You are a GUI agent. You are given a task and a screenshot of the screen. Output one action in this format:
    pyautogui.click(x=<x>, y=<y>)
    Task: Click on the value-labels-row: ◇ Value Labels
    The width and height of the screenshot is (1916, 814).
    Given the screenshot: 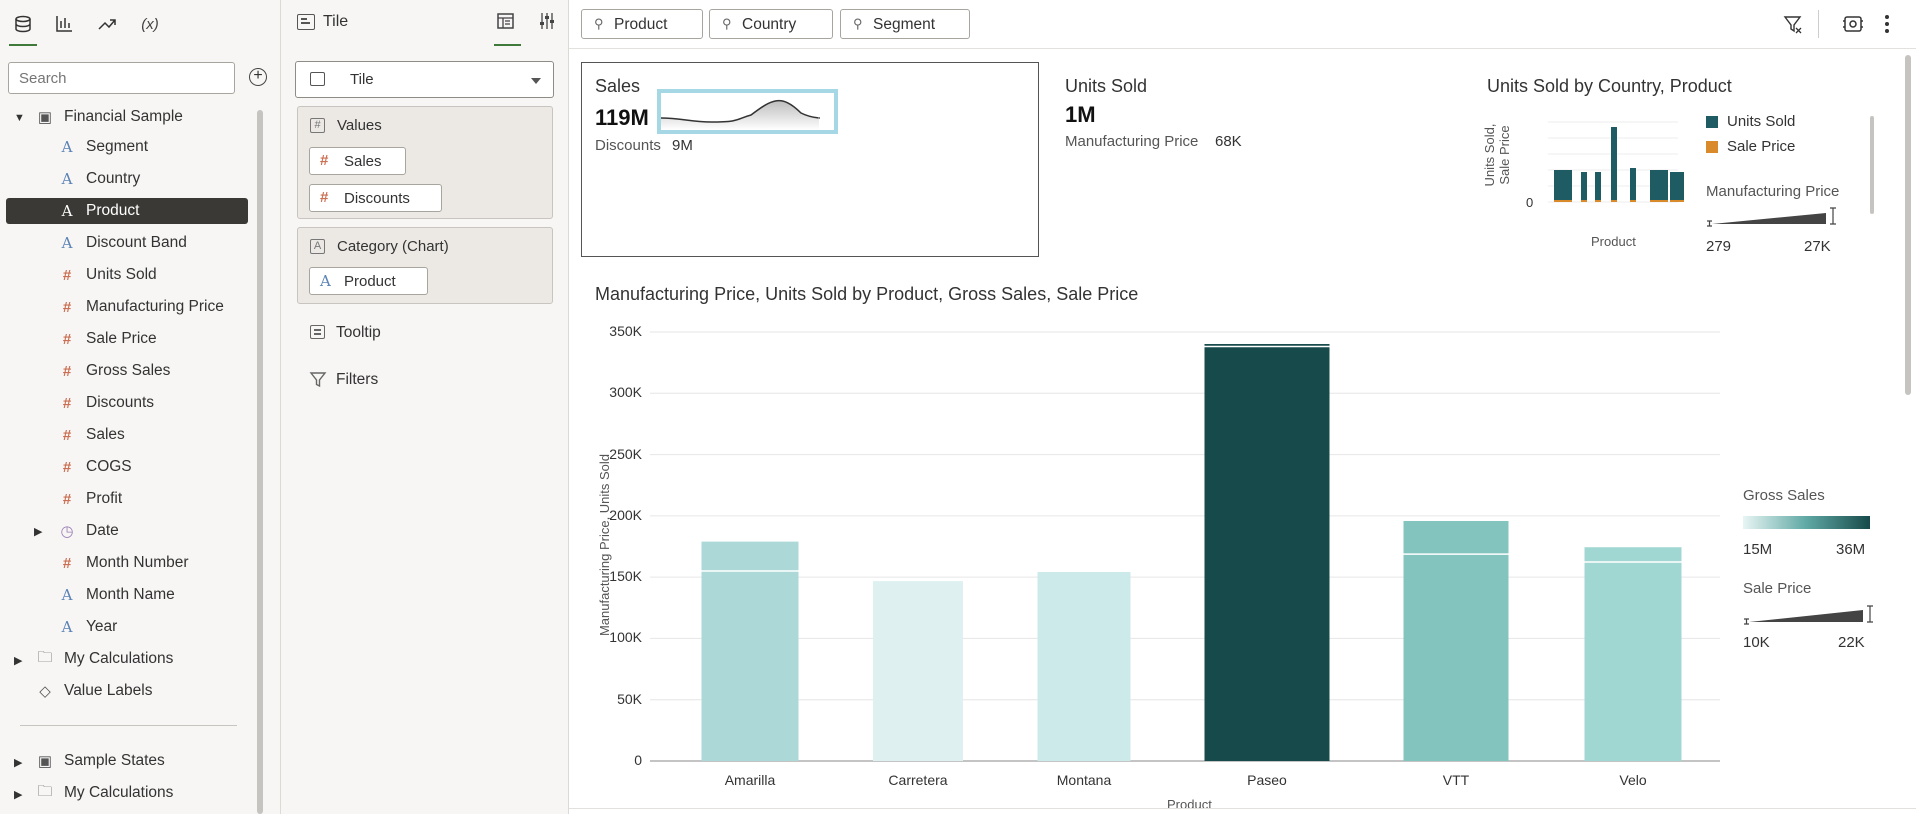 What is the action you would take?
    pyautogui.click(x=155, y=691)
    